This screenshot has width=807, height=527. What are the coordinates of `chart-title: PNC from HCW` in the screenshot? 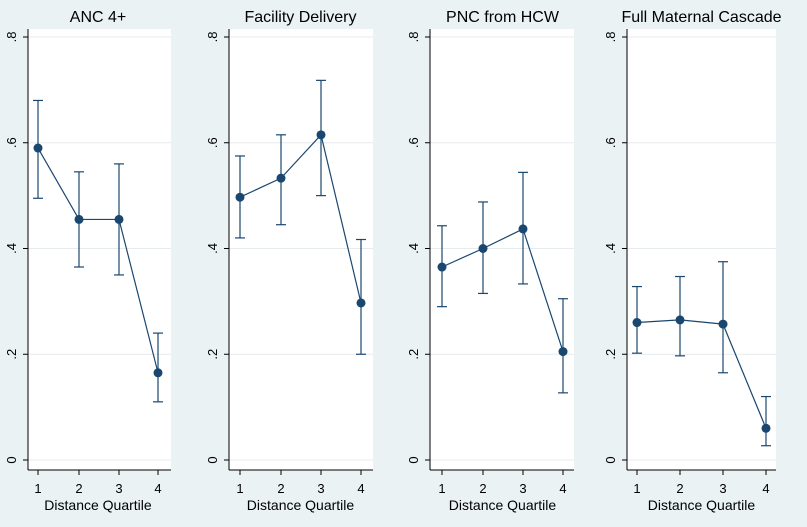 It's located at (503, 17).